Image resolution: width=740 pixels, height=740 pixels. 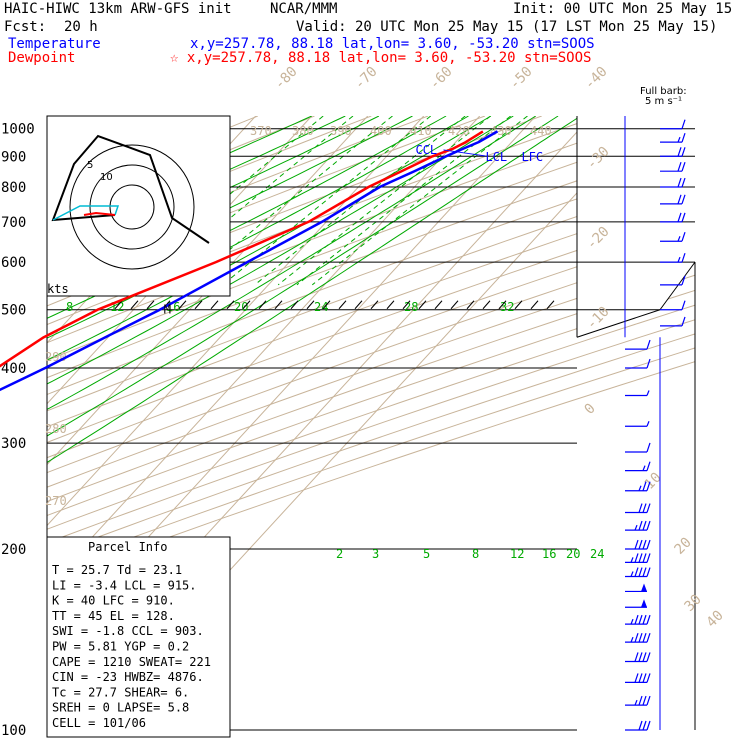 What do you see at coordinates (590, 409) in the screenshot?
I see `isotherm-label: 0` at bounding box center [590, 409].